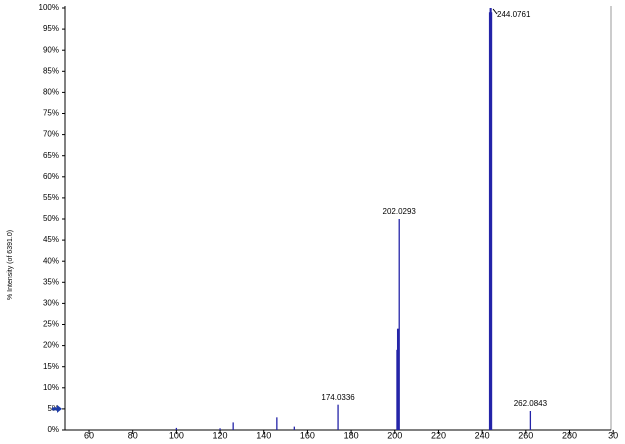 Image resolution: width=625 pixels, height=444 pixels. I want to click on x-tick-label: 120, so click(220, 435).